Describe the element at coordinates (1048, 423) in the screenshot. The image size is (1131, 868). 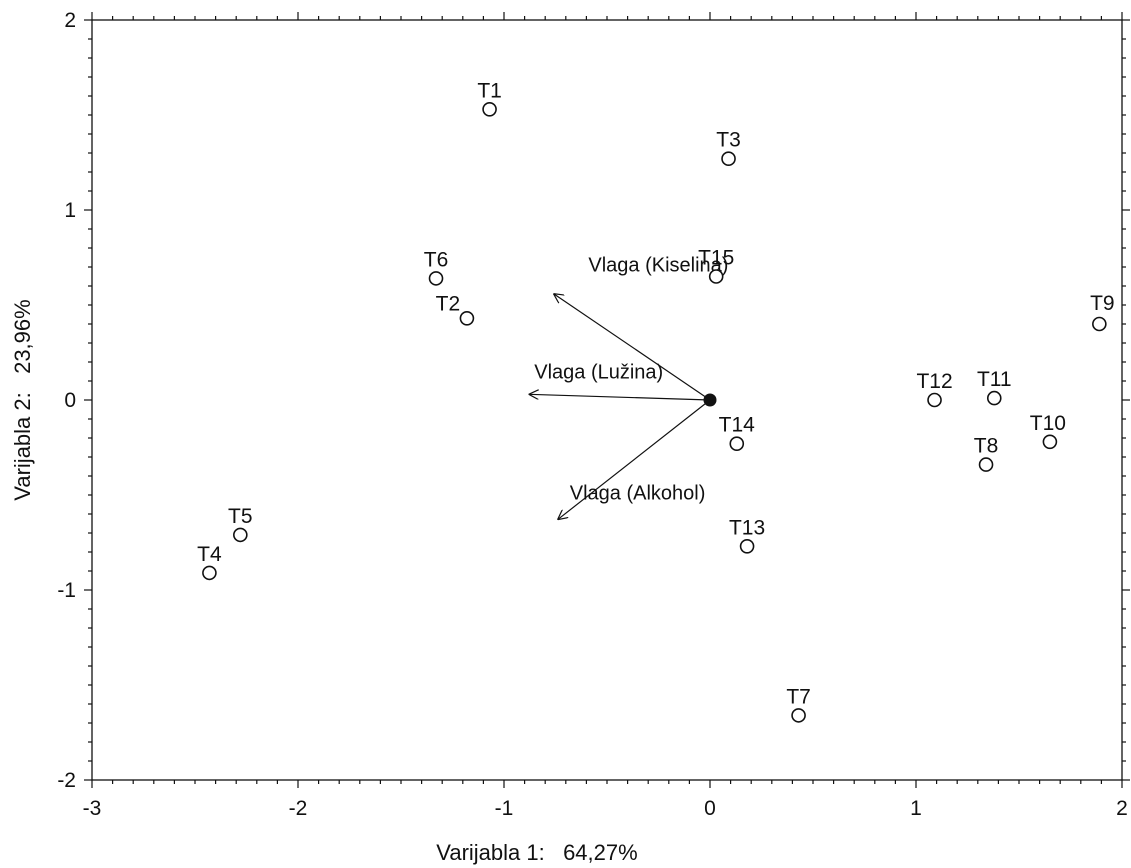
I see `point-label: T10` at that location.